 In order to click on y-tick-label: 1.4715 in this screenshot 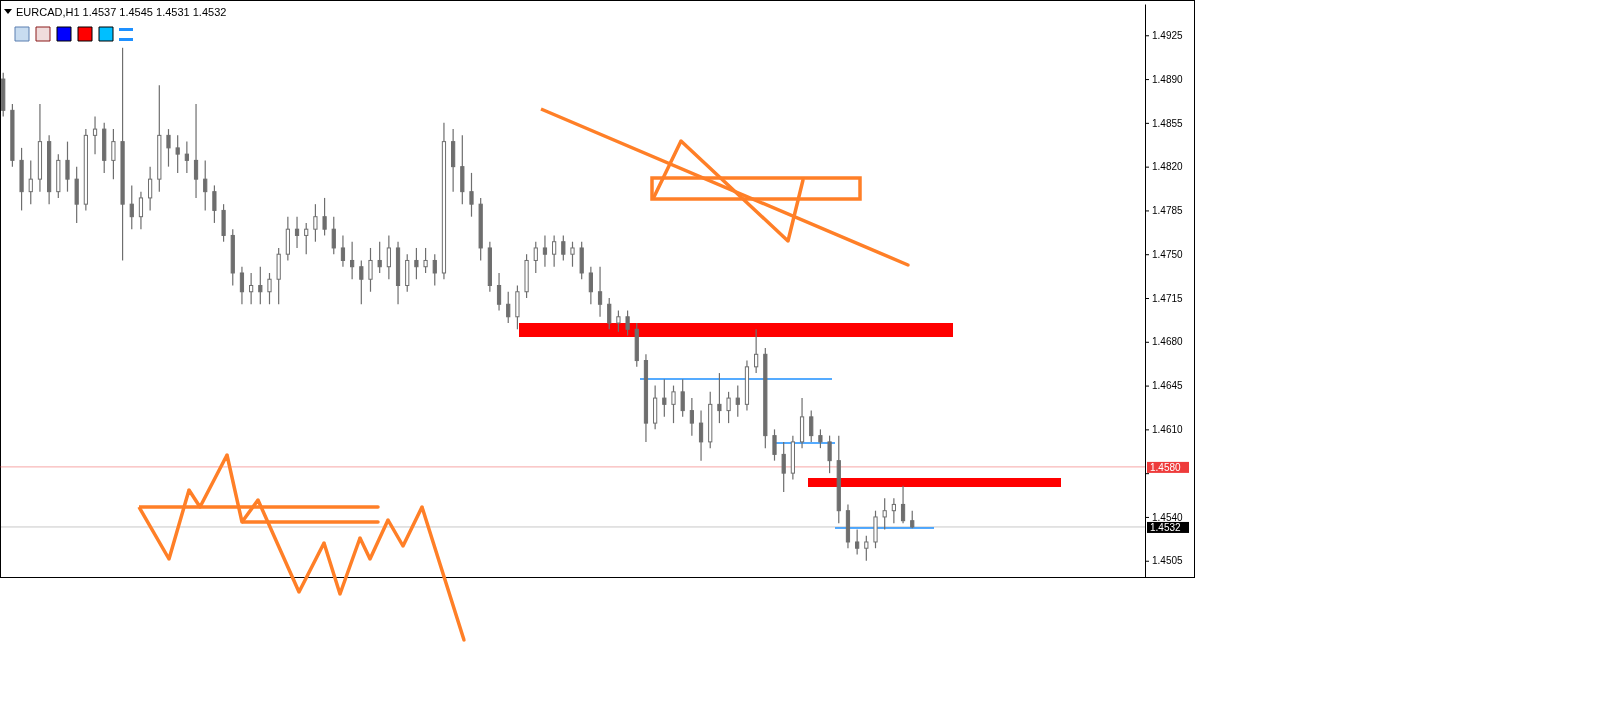, I will do `click(1168, 298)`.